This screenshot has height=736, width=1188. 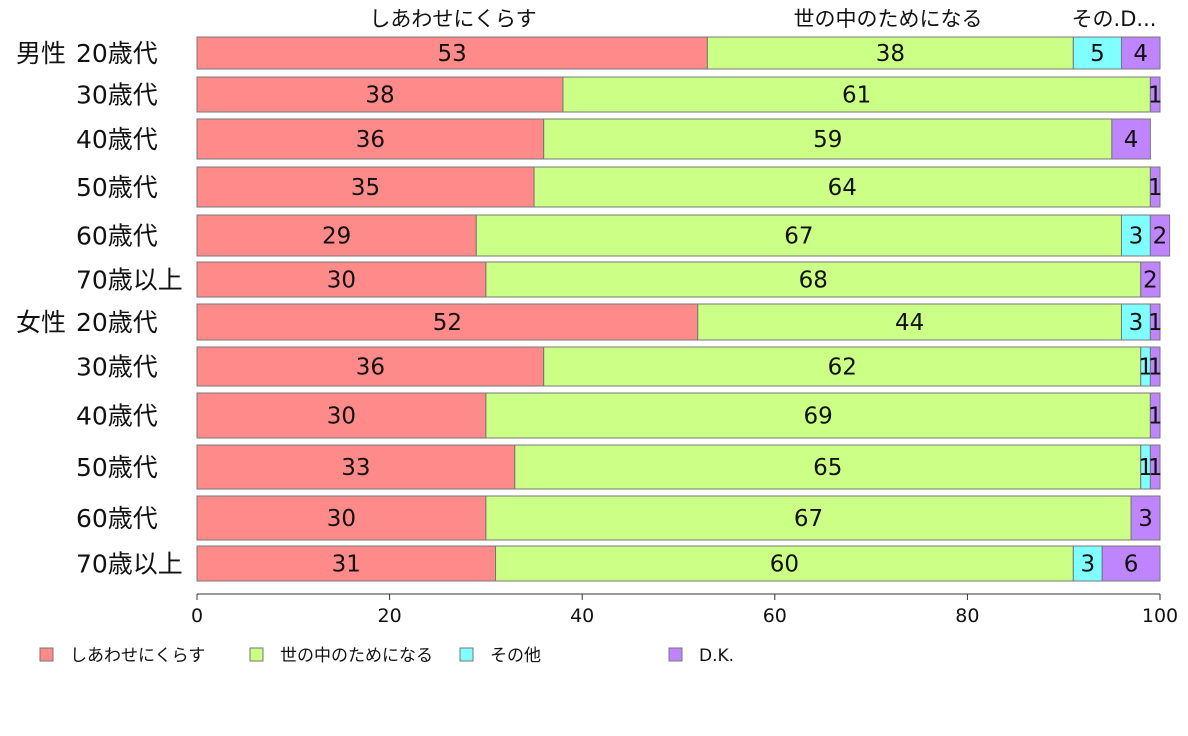 I want to click on bar-value-label: 59, so click(x=827, y=140).